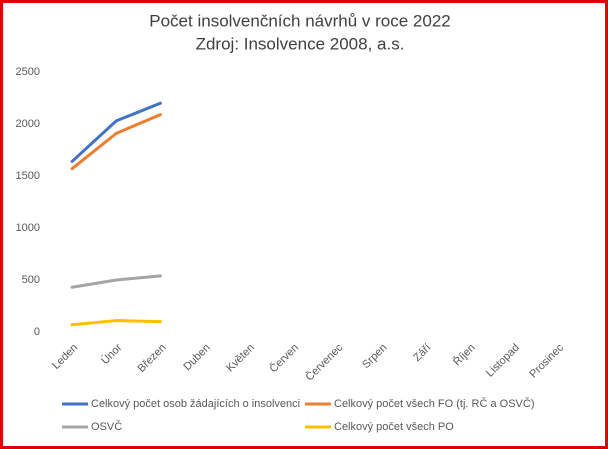 The width and height of the screenshot is (608, 449). Describe the element at coordinates (37, 332) in the screenshot. I see `y-tick-label: 0` at that location.